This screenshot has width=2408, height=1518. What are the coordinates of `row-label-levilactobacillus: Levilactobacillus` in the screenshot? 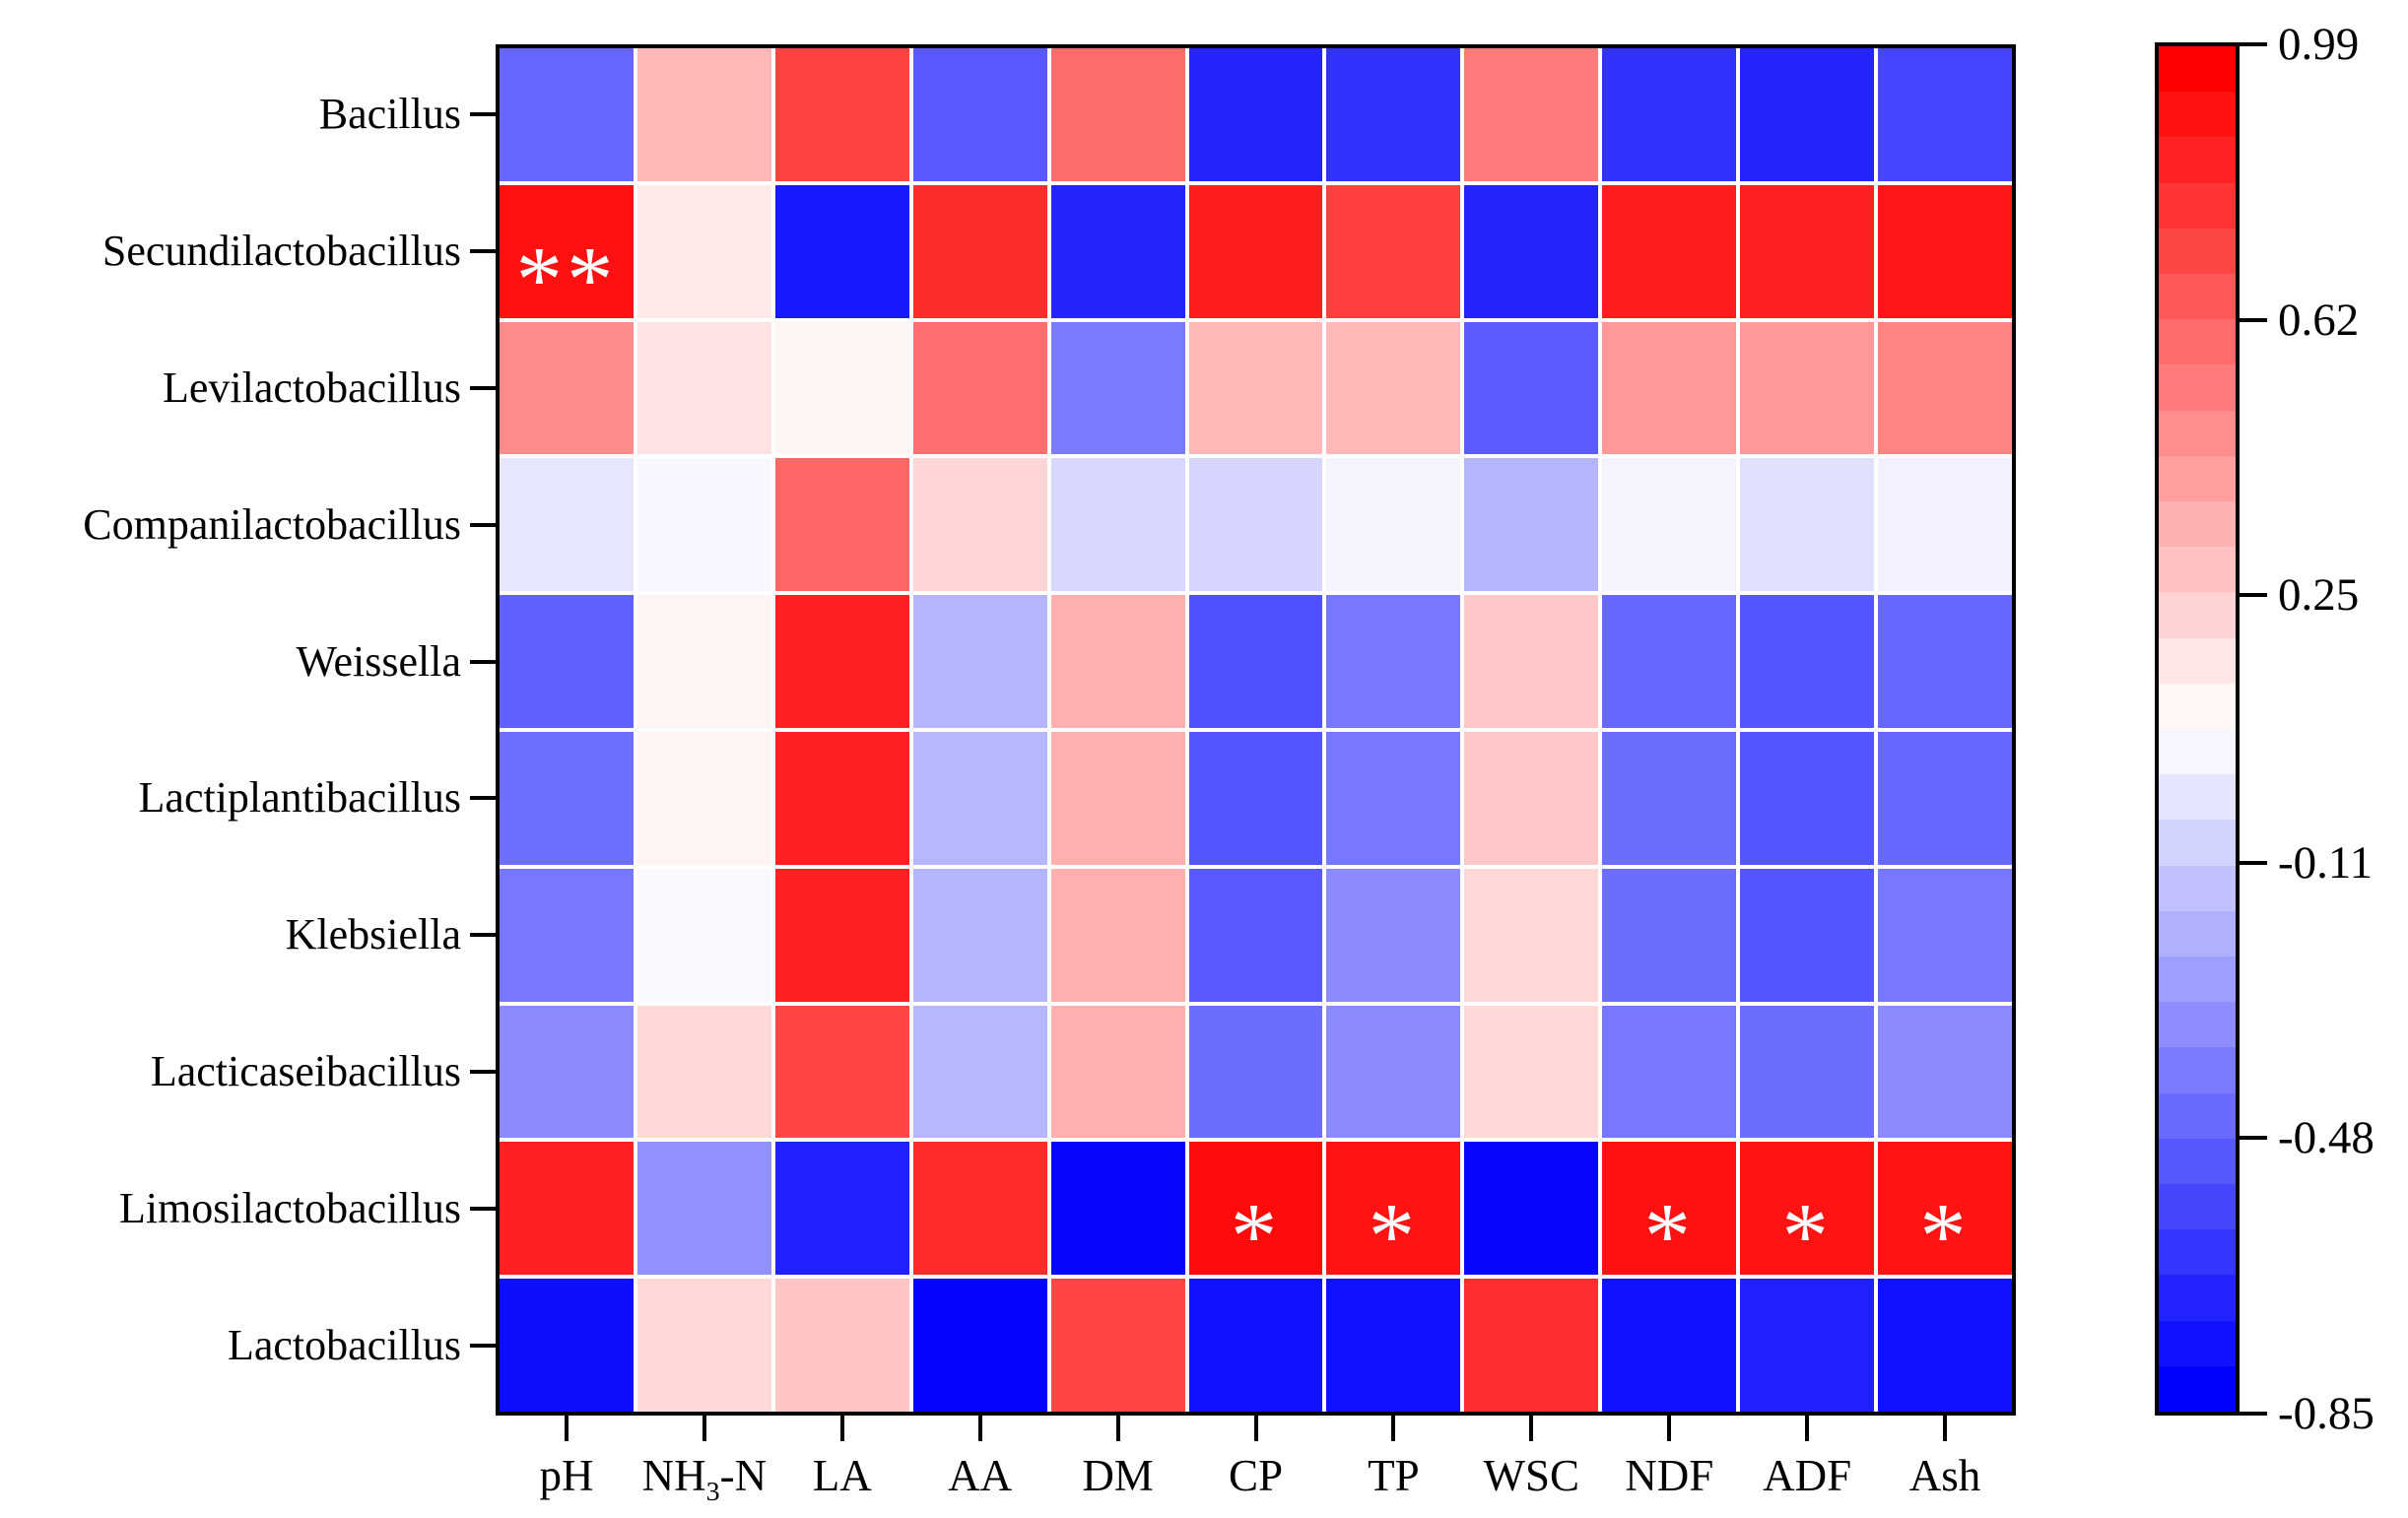 It's located at (312, 387).